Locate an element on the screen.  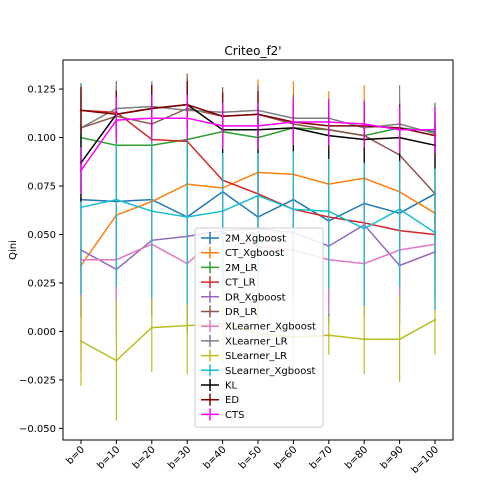
x-tick-label: b=90 is located at coordinates (392, 457).